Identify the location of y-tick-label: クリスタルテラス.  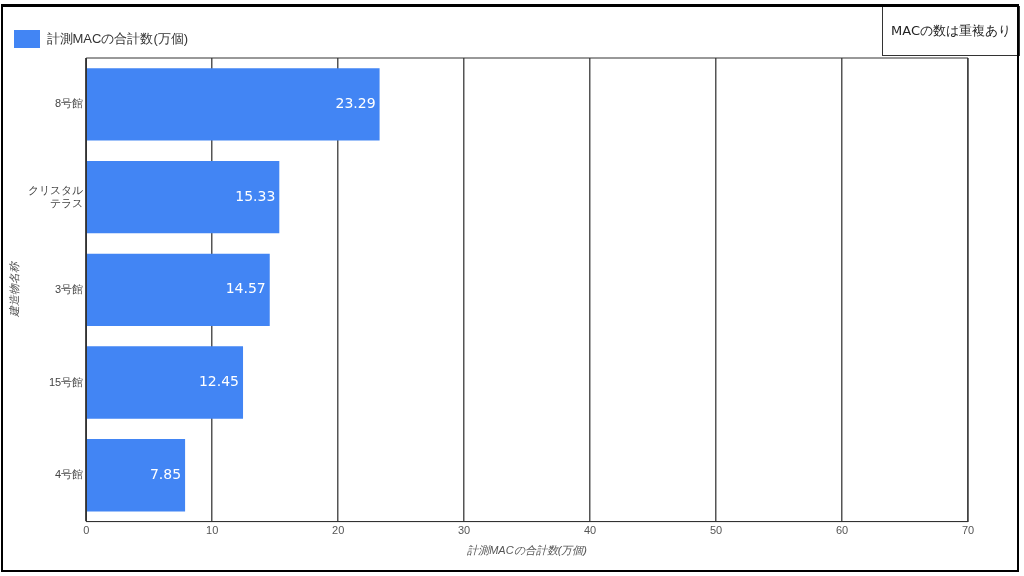
(56, 196).